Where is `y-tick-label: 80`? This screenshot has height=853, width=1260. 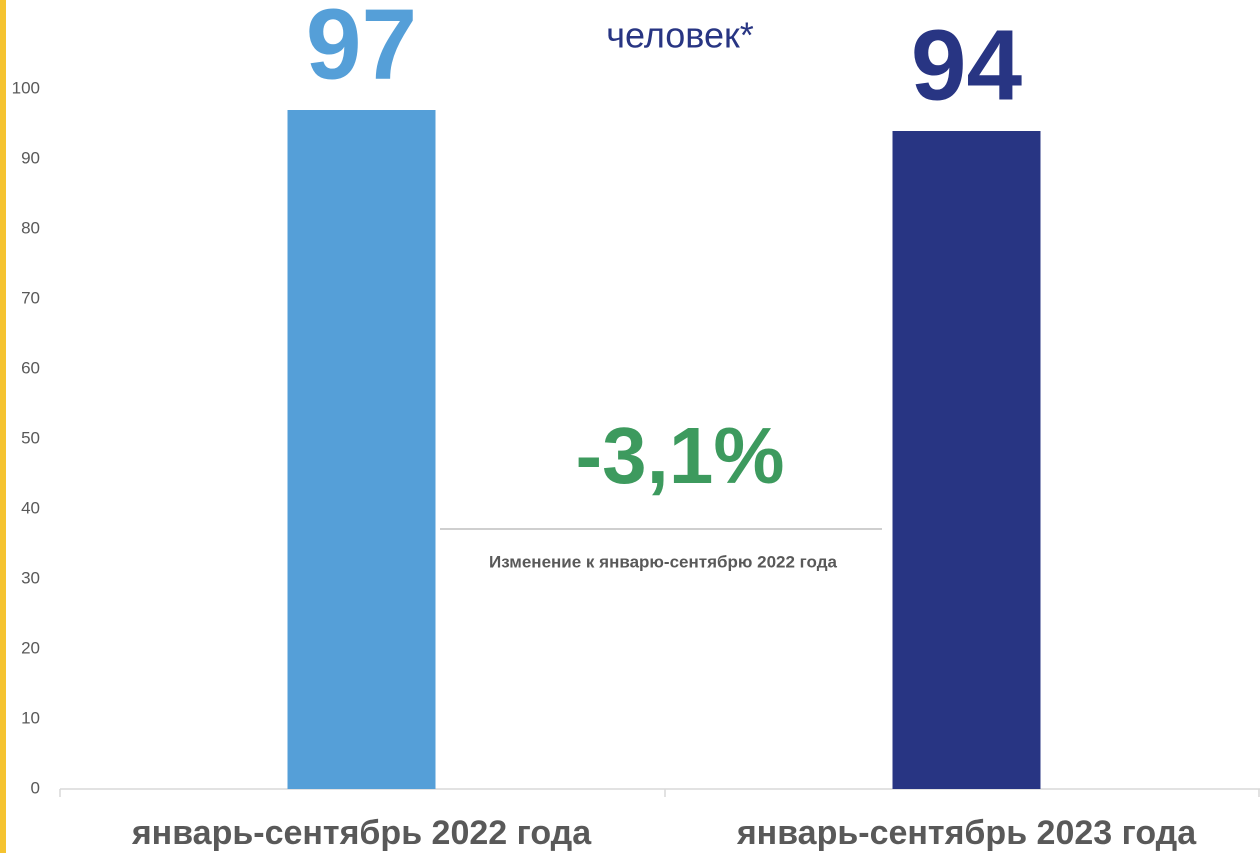
y-tick-label: 80 is located at coordinates (30, 227).